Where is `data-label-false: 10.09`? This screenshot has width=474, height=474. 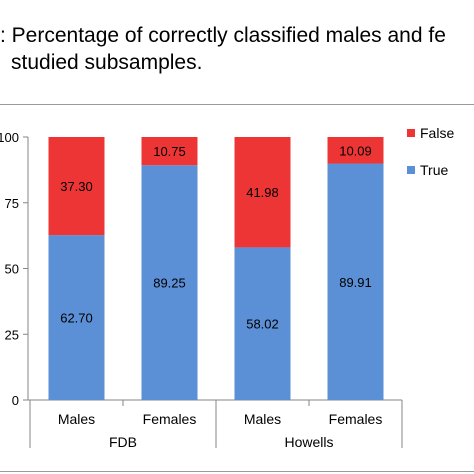
data-label-false: 10.09 is located at coordinates (355, 150).